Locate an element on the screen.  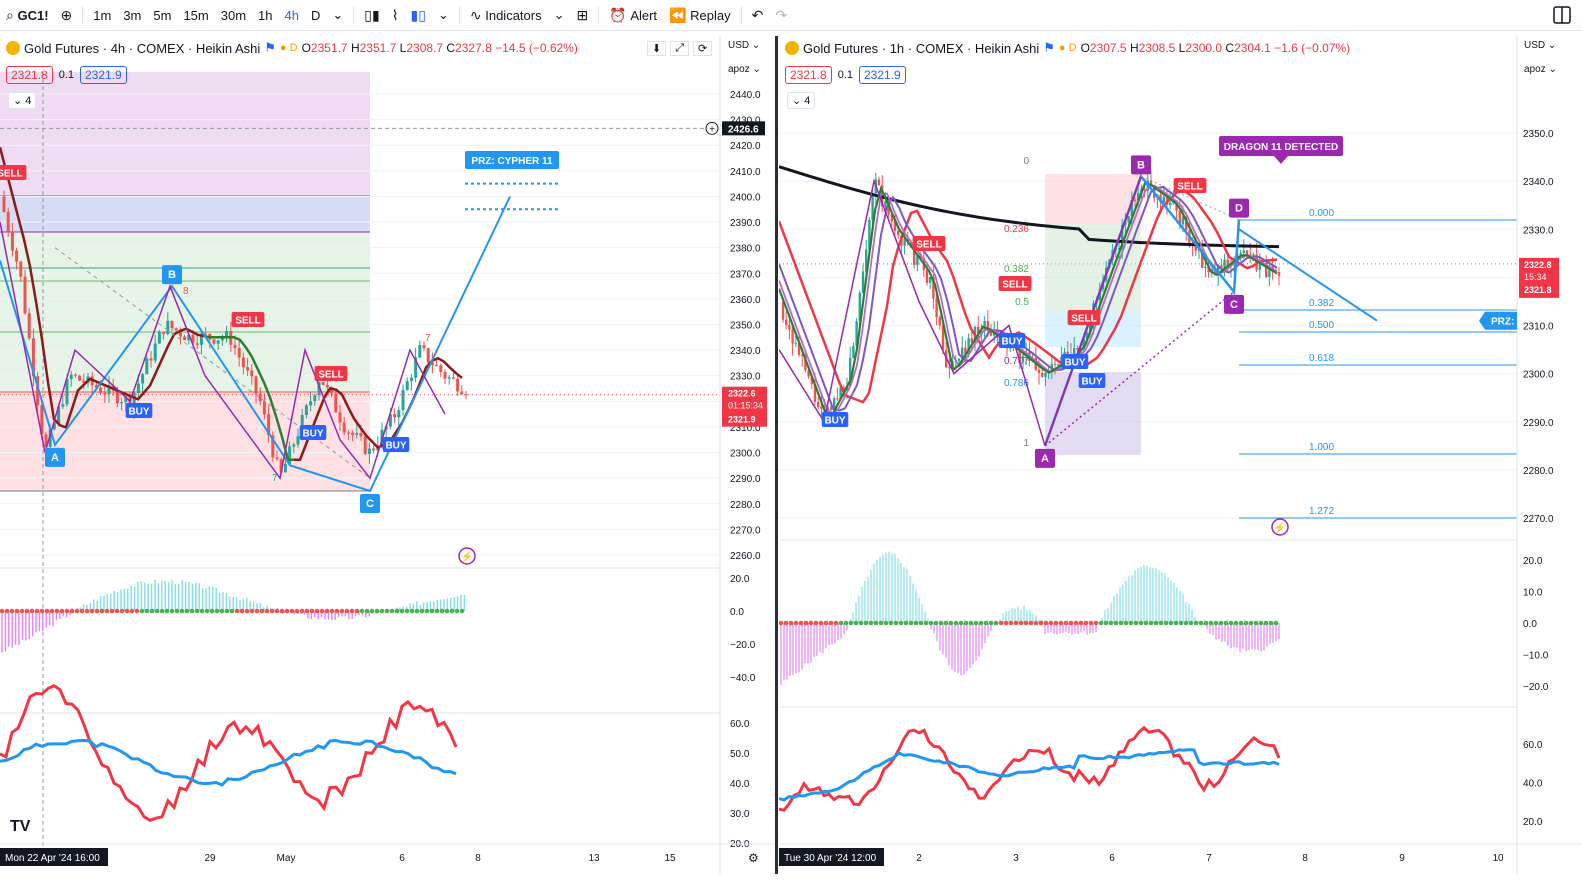
compare-symbol-button: ⊕ is located at coordinates (67, 15).